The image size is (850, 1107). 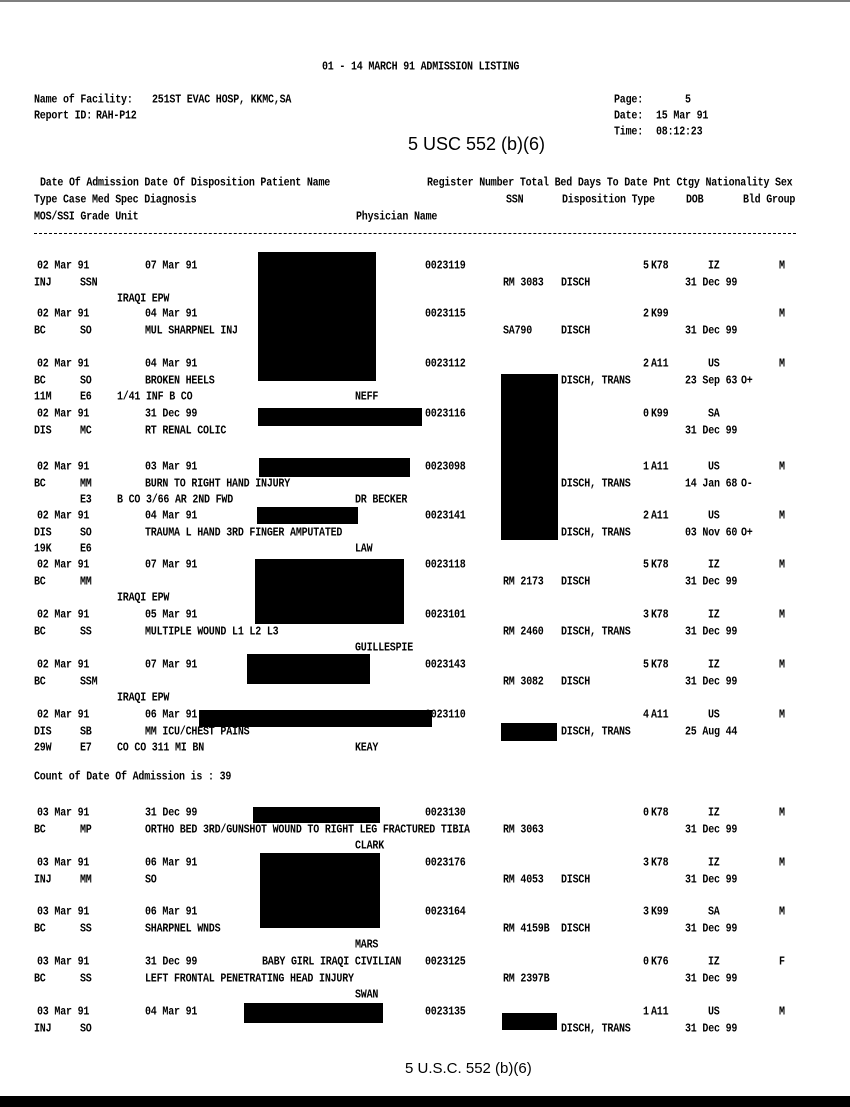 What do you see at coordinates (171, 666) in the screenshot?
I see `record-disp-date: 07 Mar 91` at bounding box center [171, 666].